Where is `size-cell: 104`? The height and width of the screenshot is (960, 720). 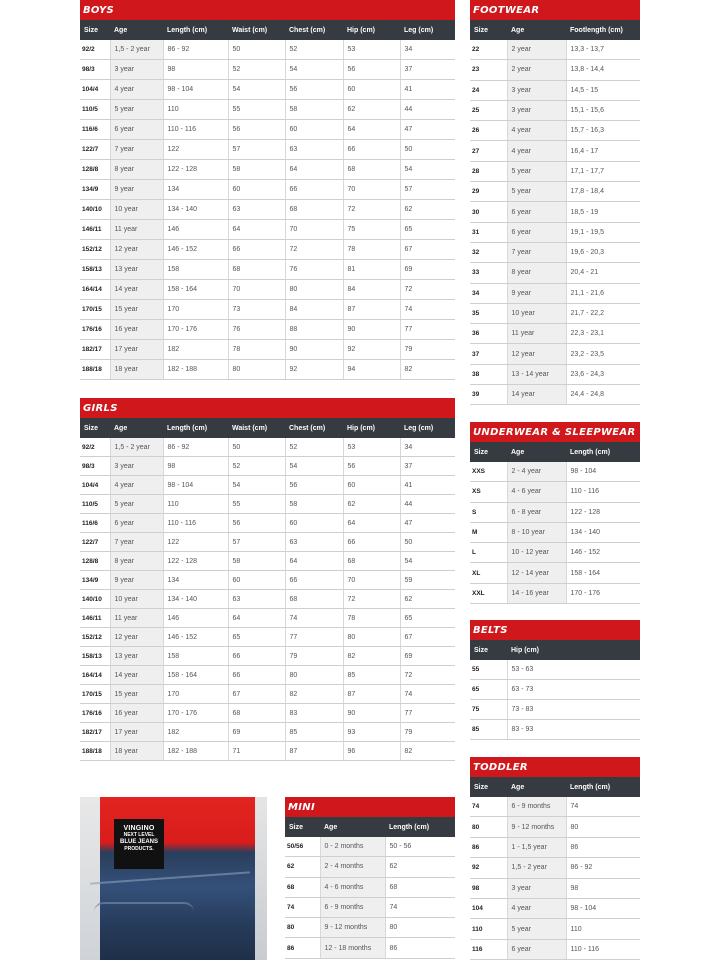
size-cell: 104 is located at coordinates (489, 909).